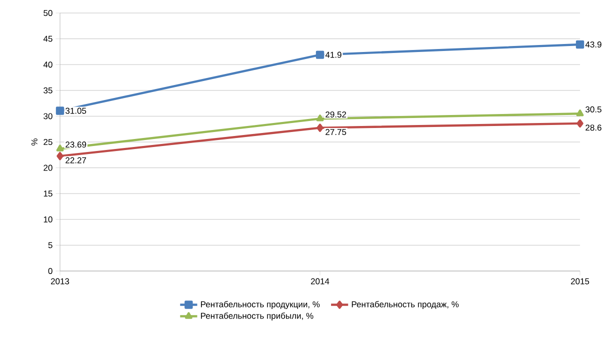  Describe the element at coordinates (34, 142) in the screenshot. I see `y-axis-title: %` at that location.